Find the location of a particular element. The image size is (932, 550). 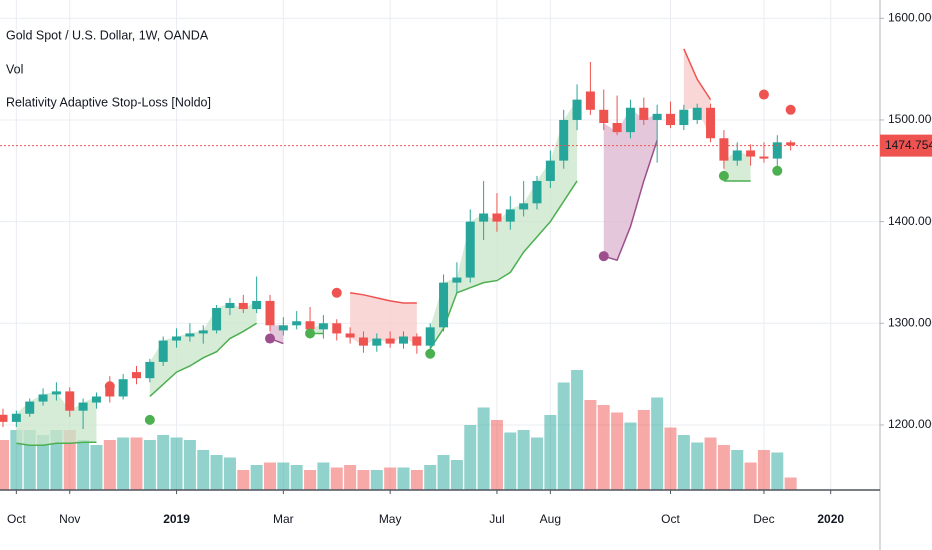

x-tick-label: Nov is located at coordinates (69, 519).